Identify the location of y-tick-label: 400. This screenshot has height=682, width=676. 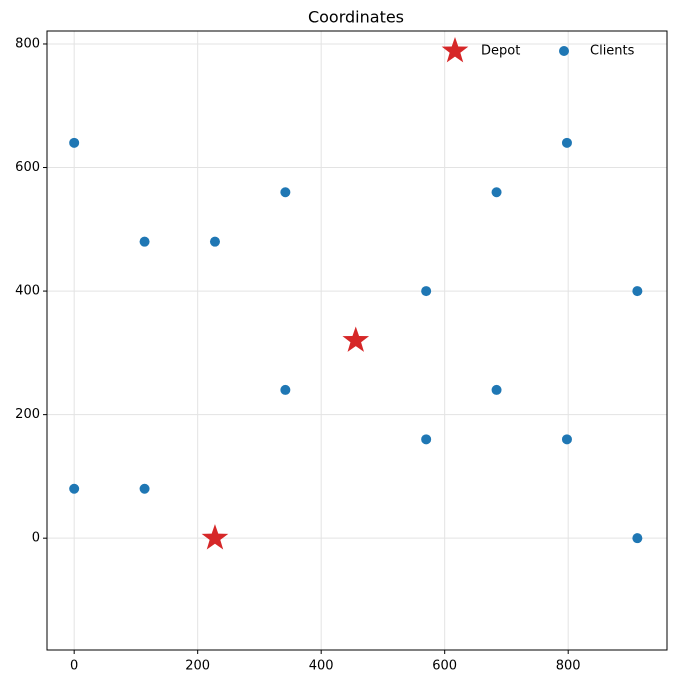
(27, 291).